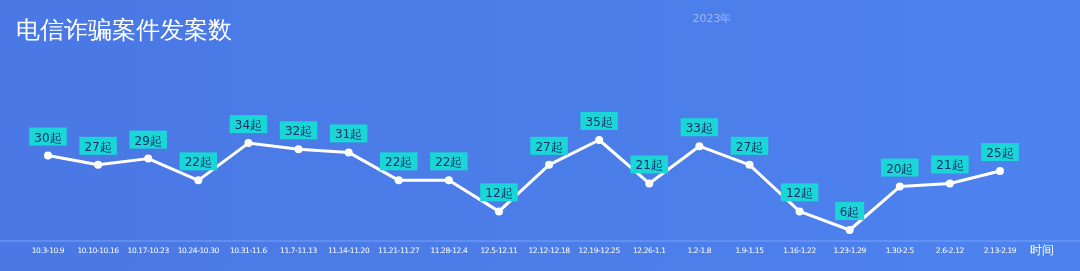  I want to click on data-label: 29起, so click(148, 140).